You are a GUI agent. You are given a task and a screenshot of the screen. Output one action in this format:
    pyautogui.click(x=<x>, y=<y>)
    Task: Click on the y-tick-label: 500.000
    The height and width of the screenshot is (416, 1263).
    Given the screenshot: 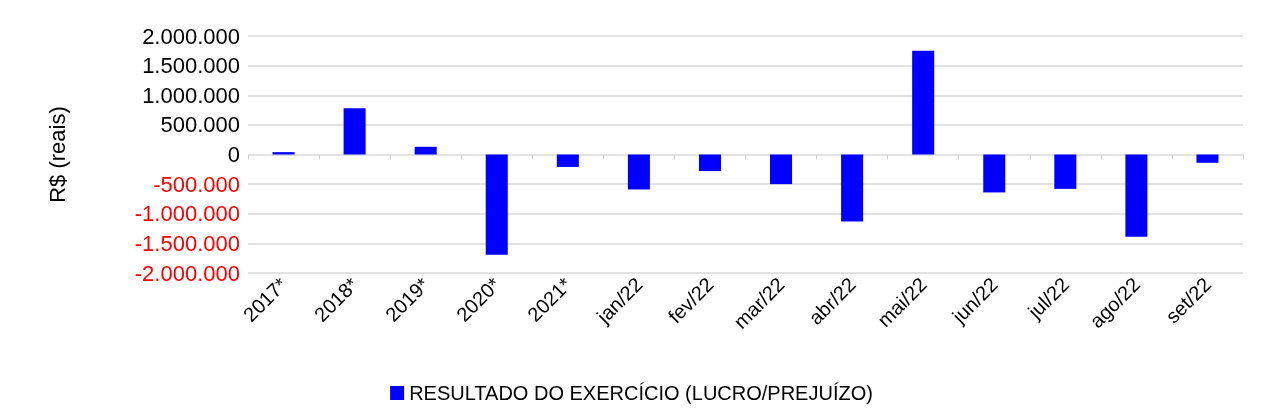 What is the action you would take?
    pyautogui.click(x=200, y=125)
    